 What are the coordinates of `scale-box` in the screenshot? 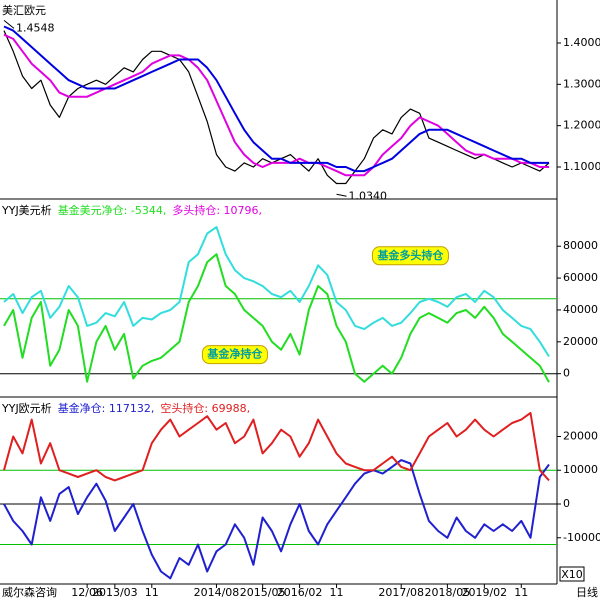 It's located at (572, 574).